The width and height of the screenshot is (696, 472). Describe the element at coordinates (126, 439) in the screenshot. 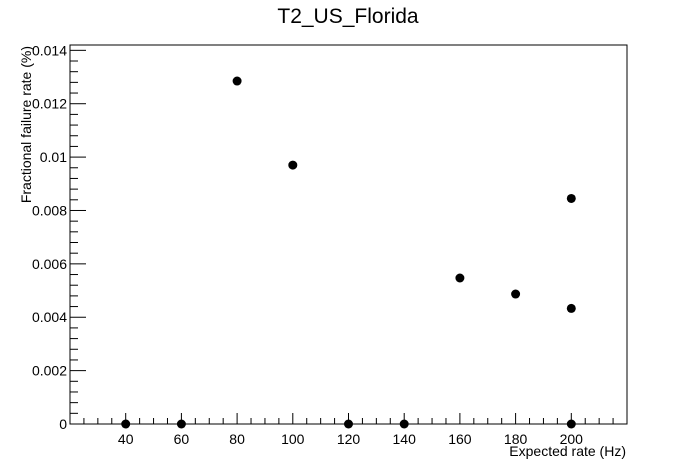

I see `x-tick-label: 40` at that location.